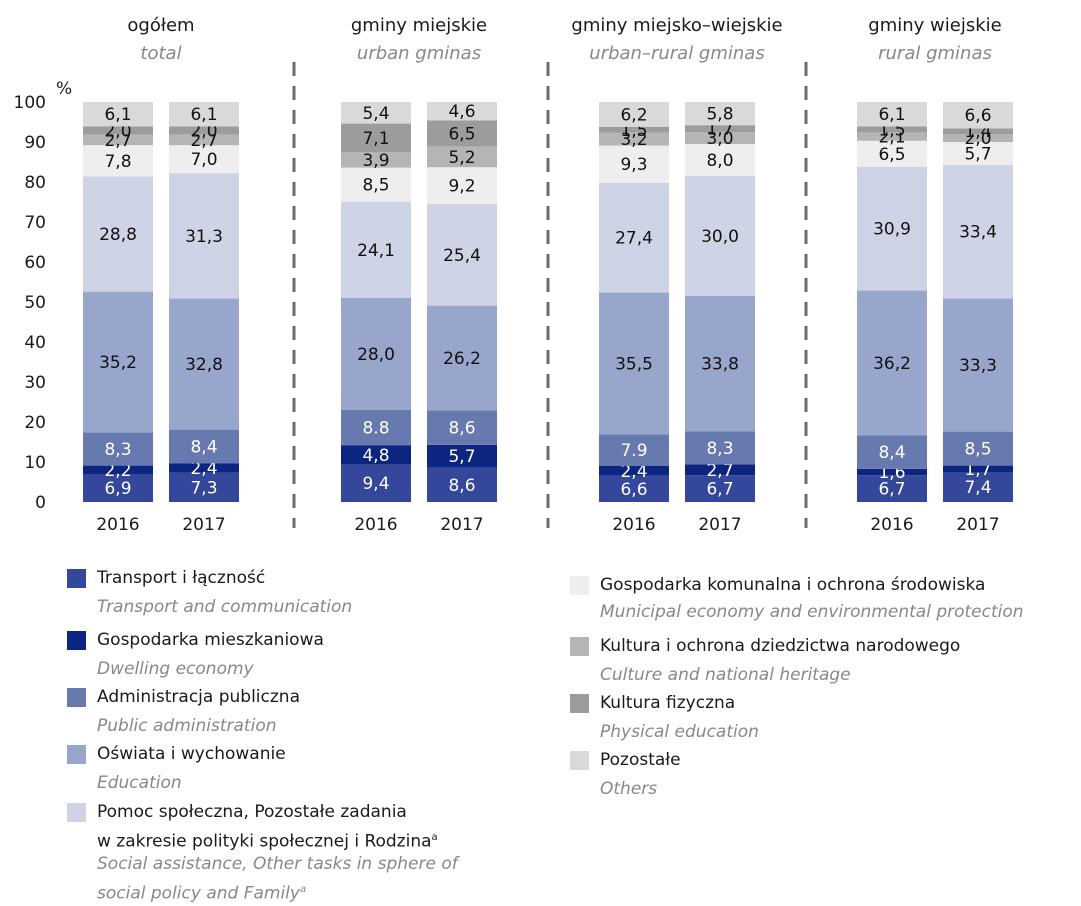  Describe the element at coordinates (35, 183) in the screenshot. I see `y-tick-label: 80` at that location.